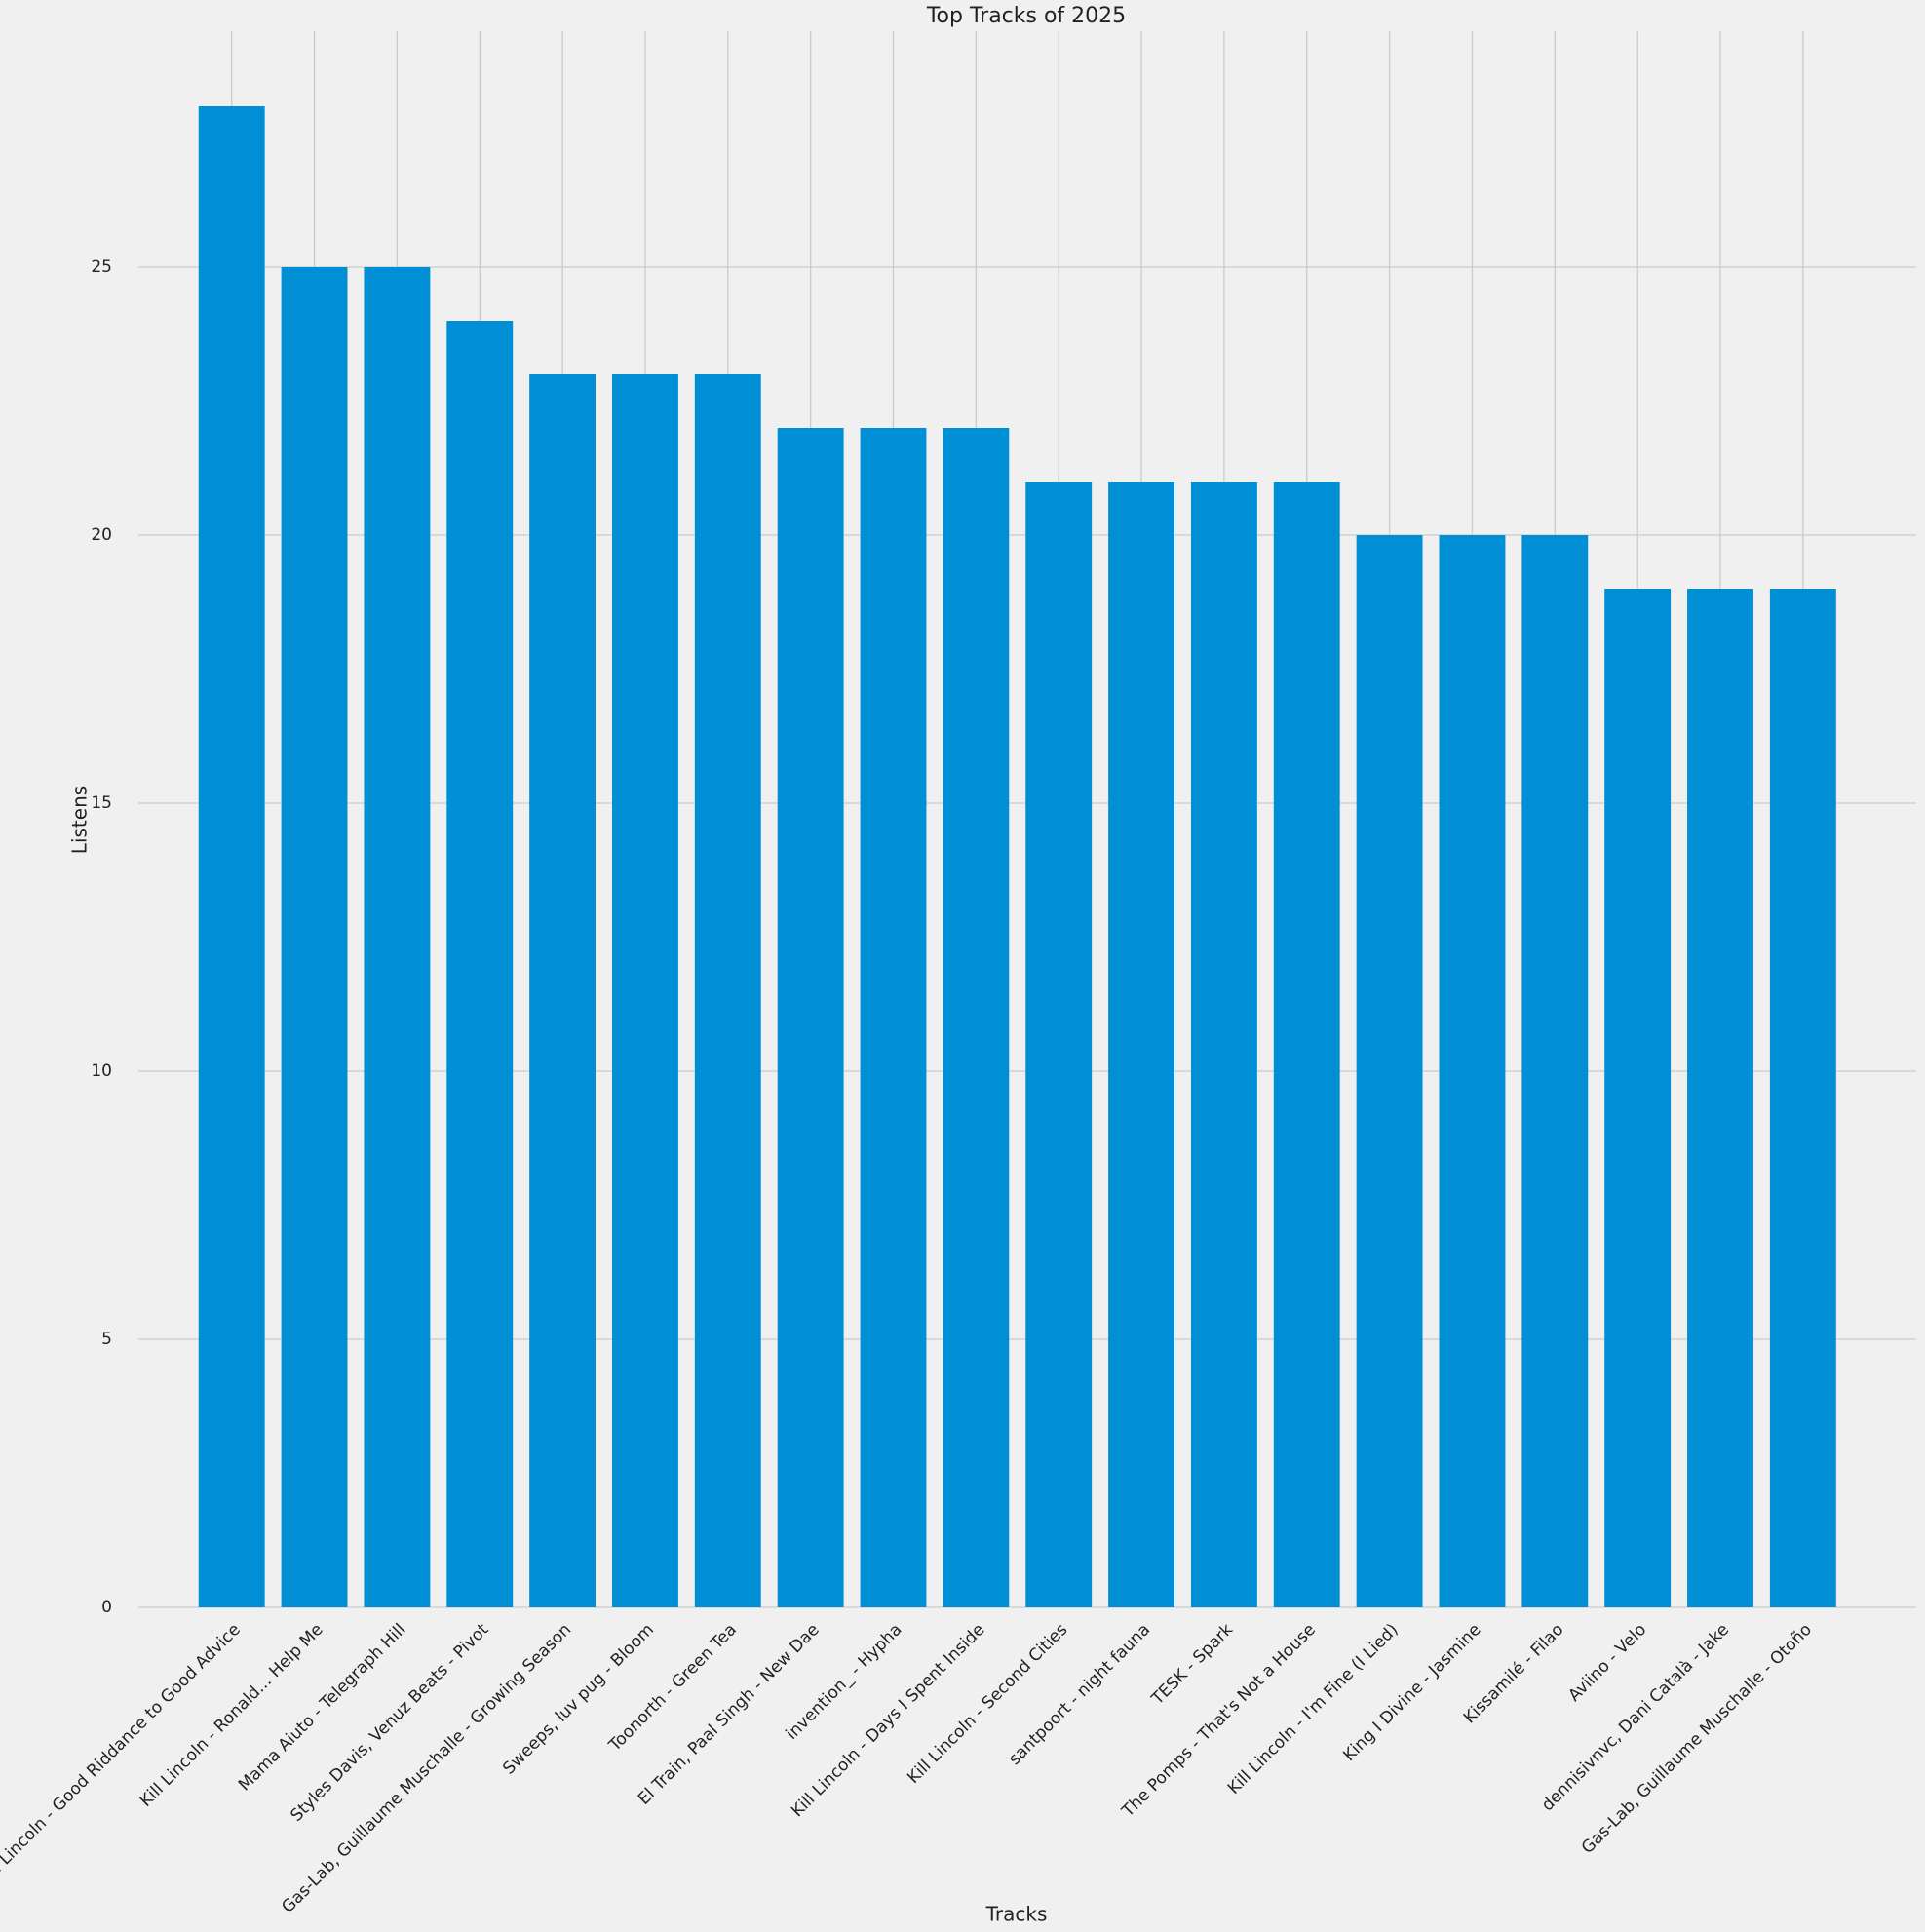 The image size is (1925, 1932). What do you see at coordinates (101, 267) in the screenshot?
I see `y-tick-label: 25` at bounding box center [101, 267].